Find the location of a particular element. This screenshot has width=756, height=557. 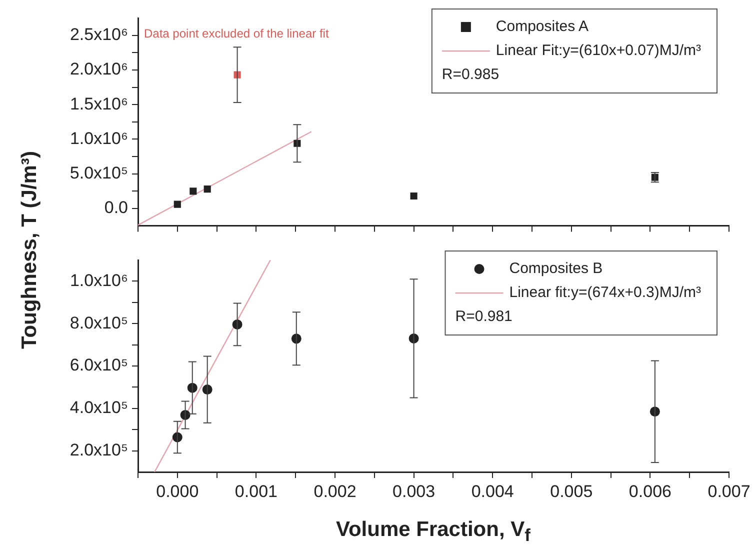

y-tick-label: 2.0x10⁵ is located at coordinates (99, 450).